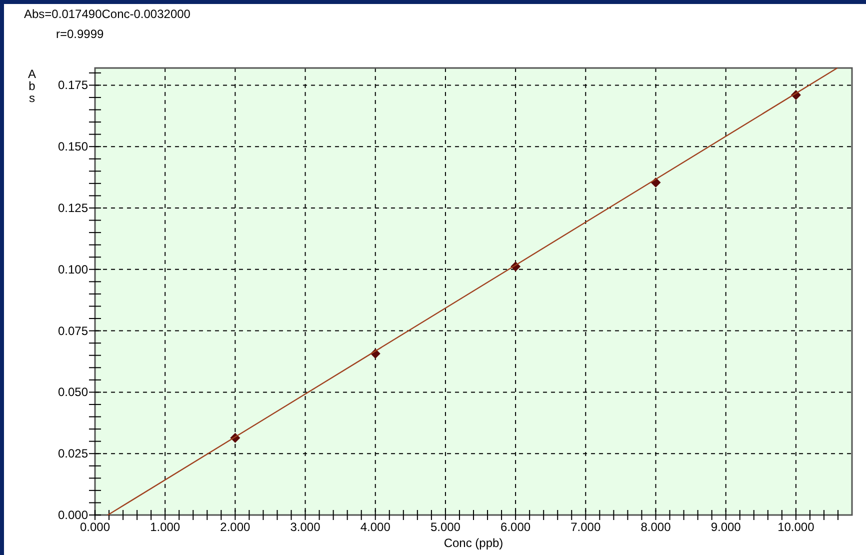  I want to click on x-tick-label: 6.000, so click(515, 527).